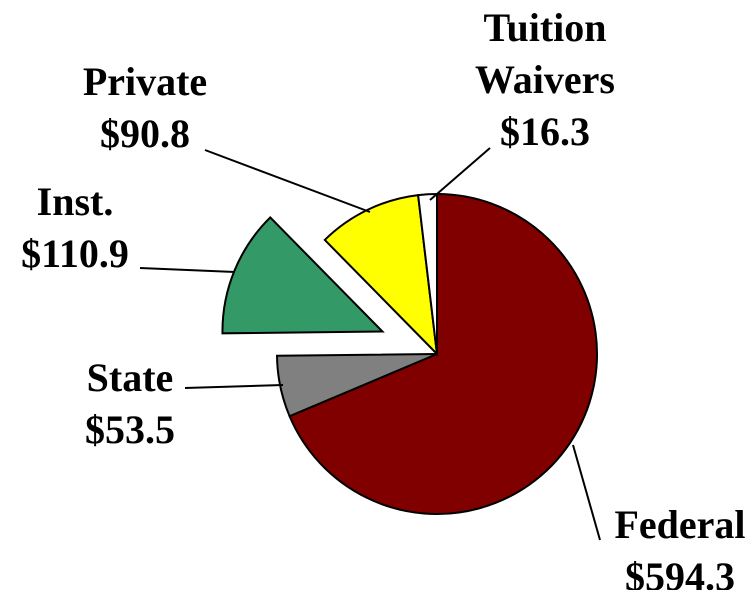 Image resolution: width=752 pixels, height=590 pixels. Describe the element at coordinates (75, 253) in the screenshot. I see `value-label: $110.9` at that location.